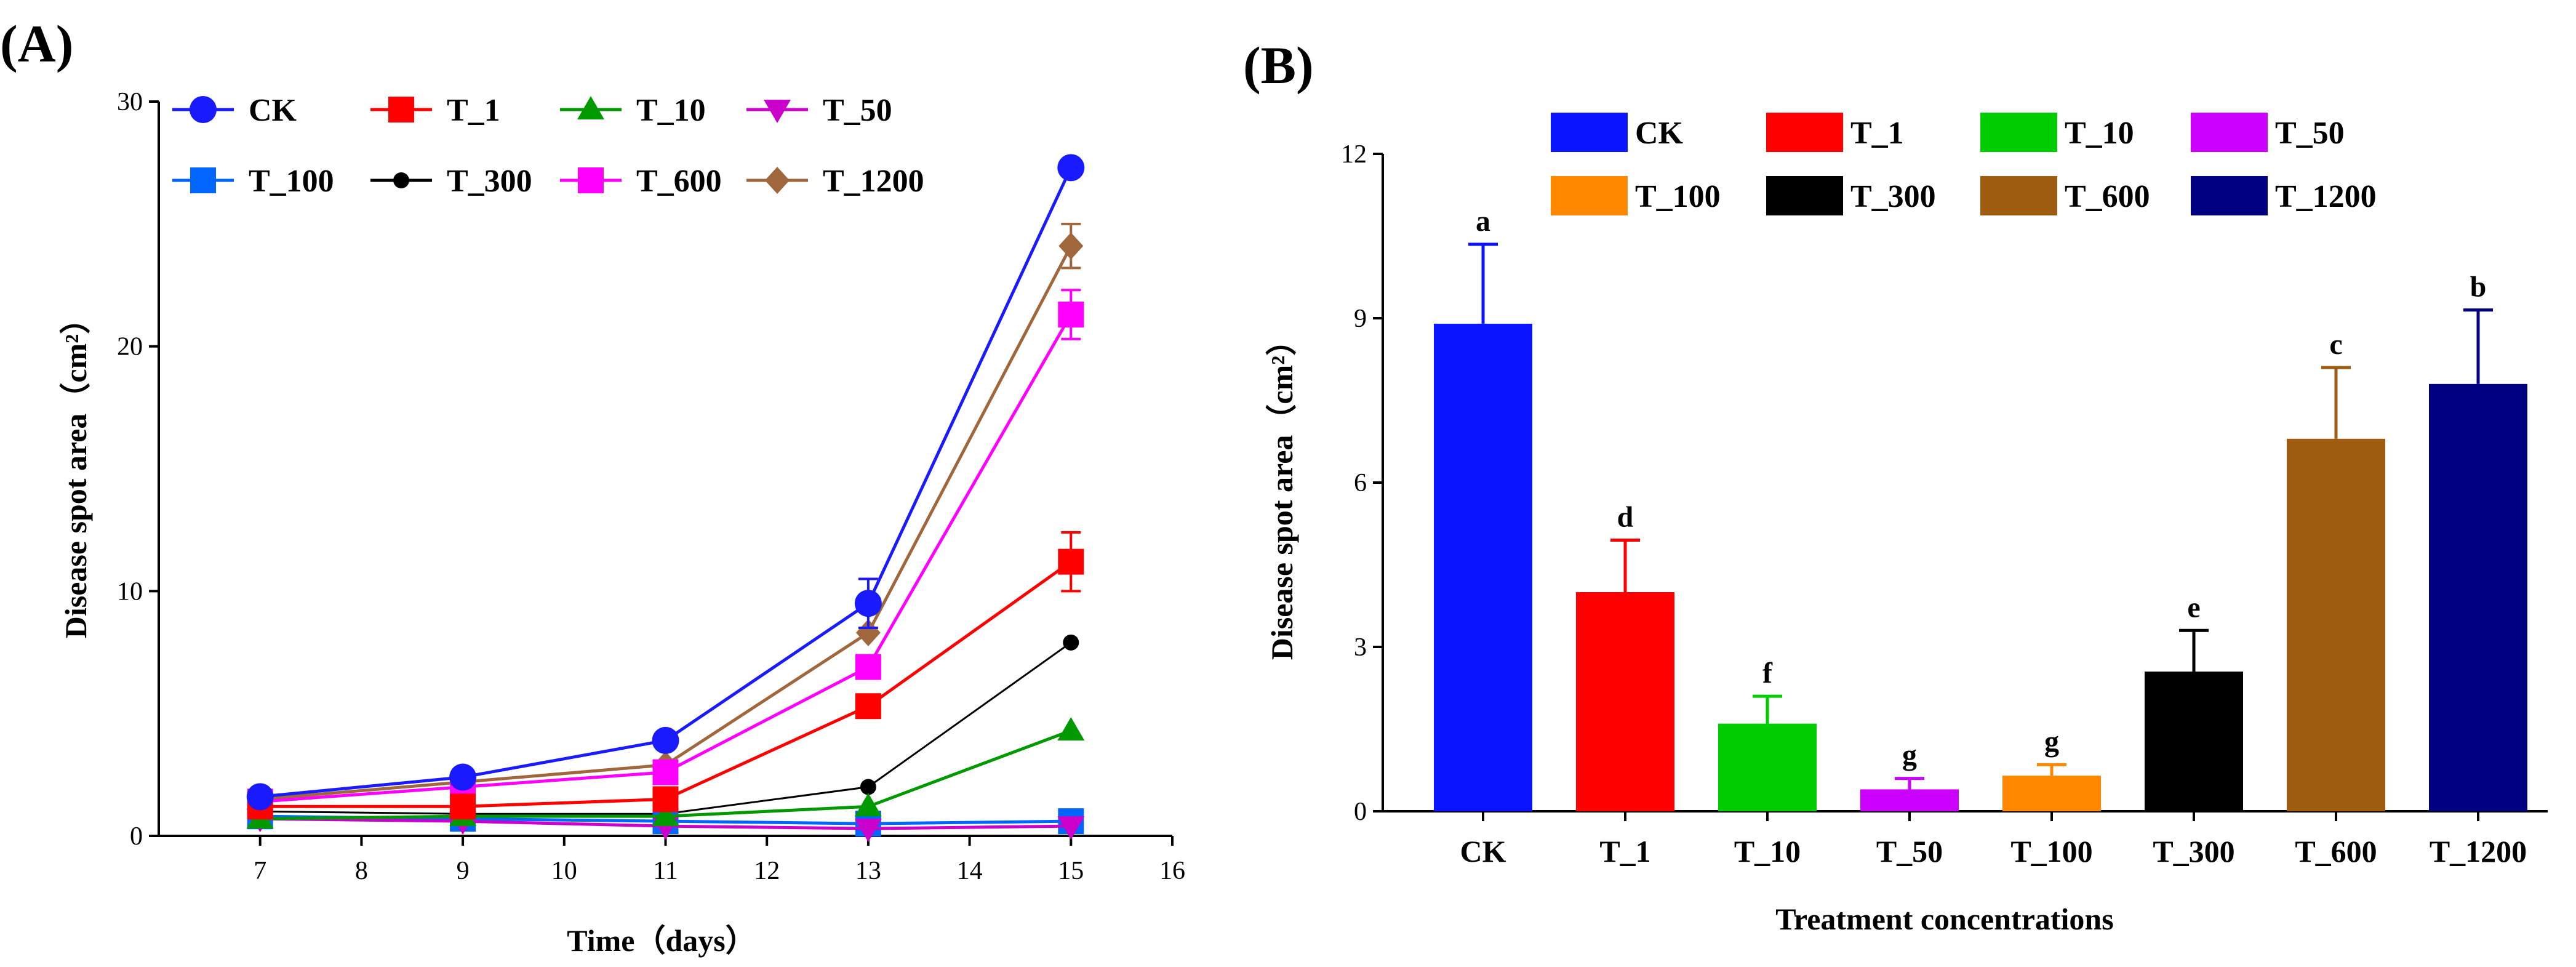  I want to click on bar-ck, so click(1483, 567).